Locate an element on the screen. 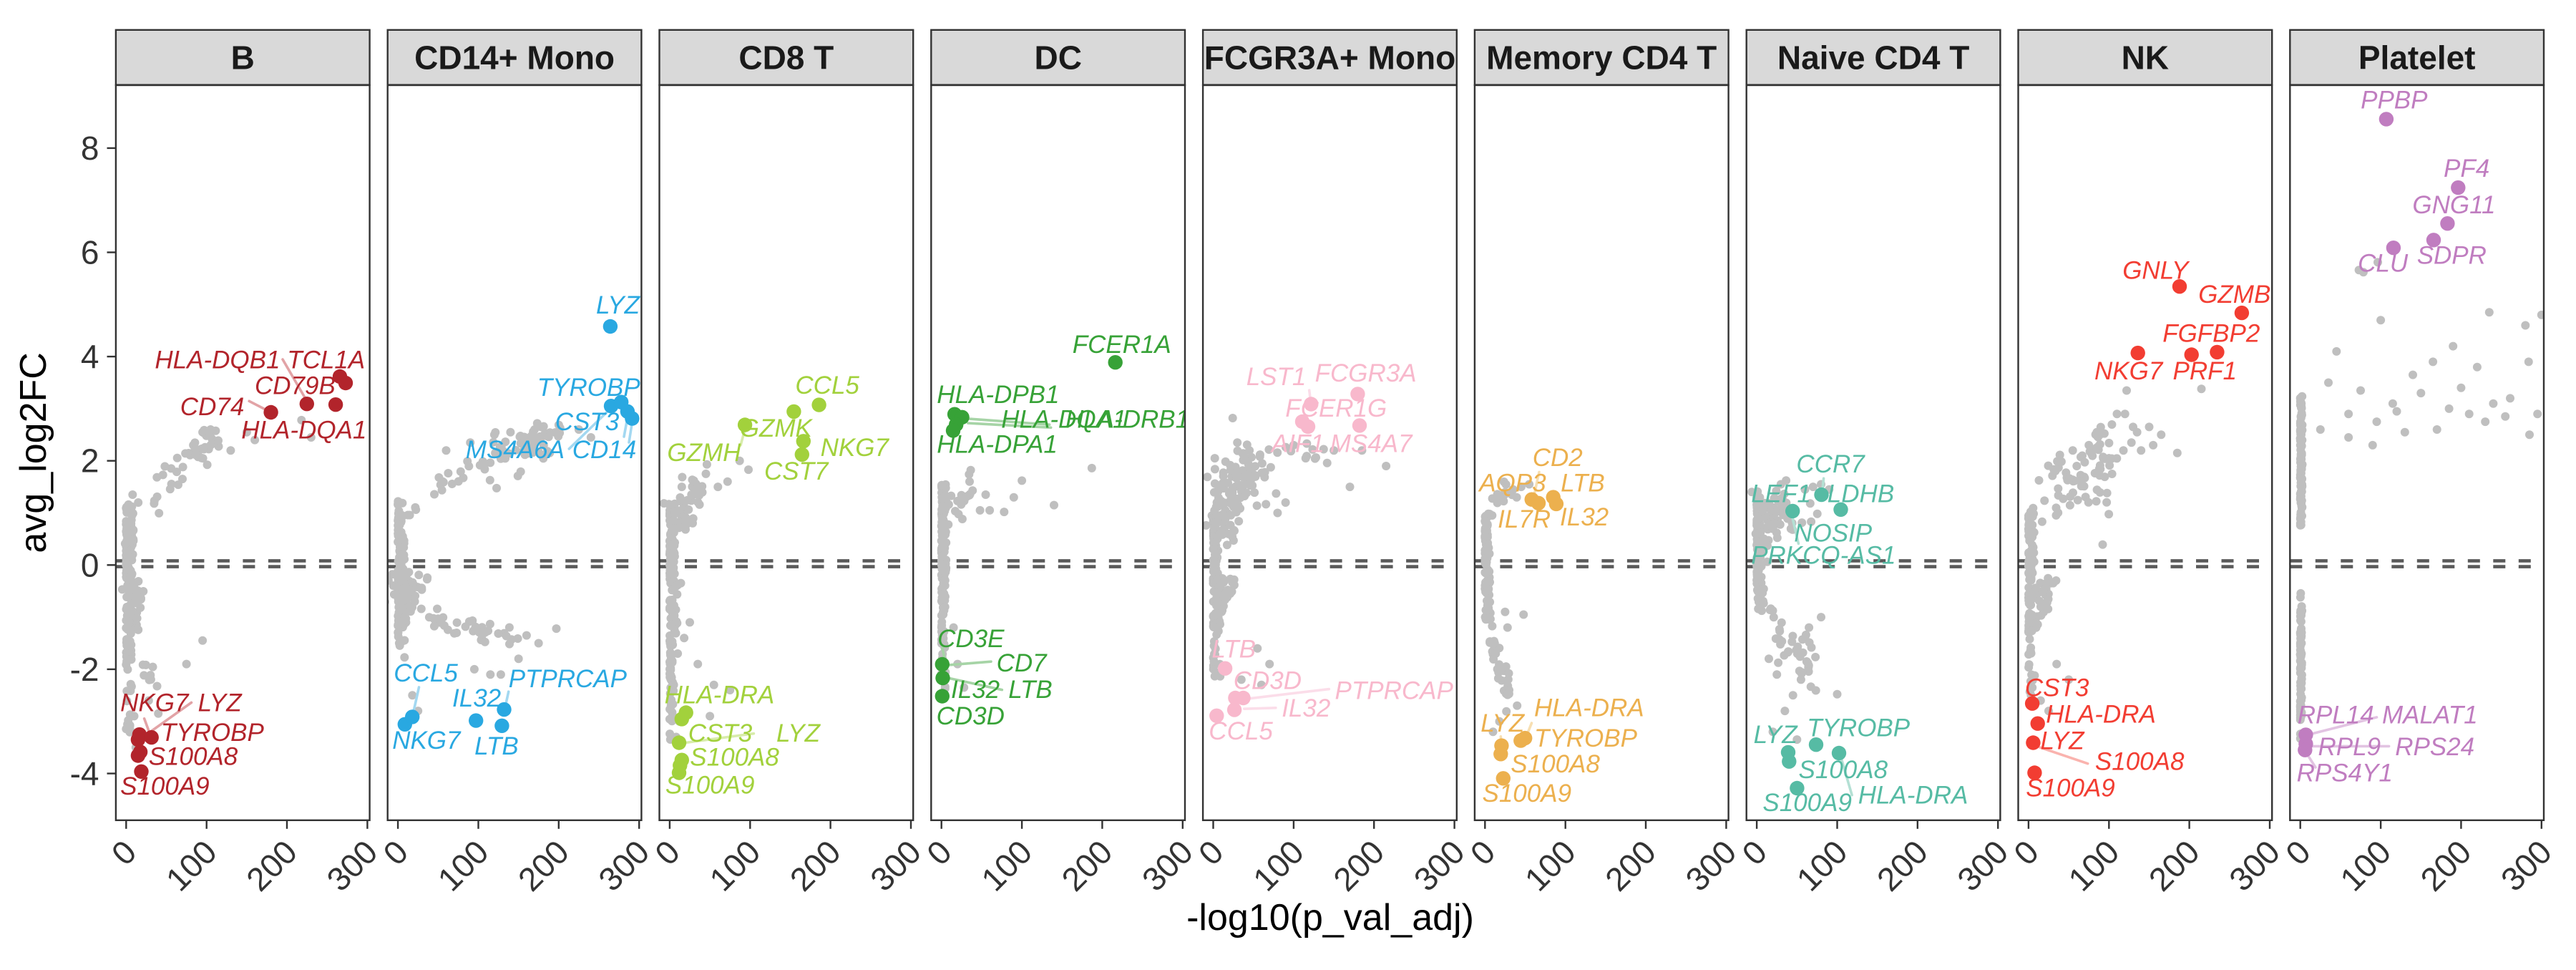  svg-text: 4 is located at coordinates (90, 356).